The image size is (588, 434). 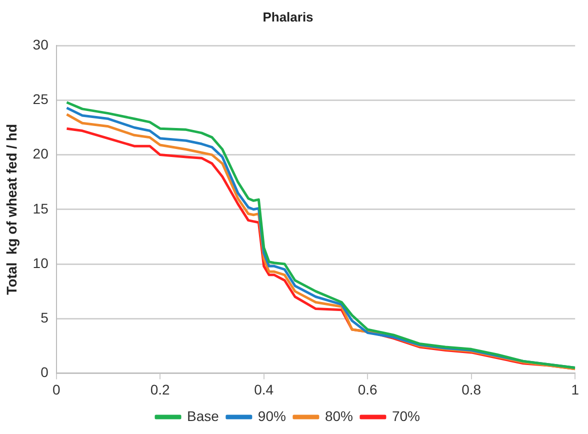 I want to click on x-tick-label: 0.6, so click(x=368, y=389).